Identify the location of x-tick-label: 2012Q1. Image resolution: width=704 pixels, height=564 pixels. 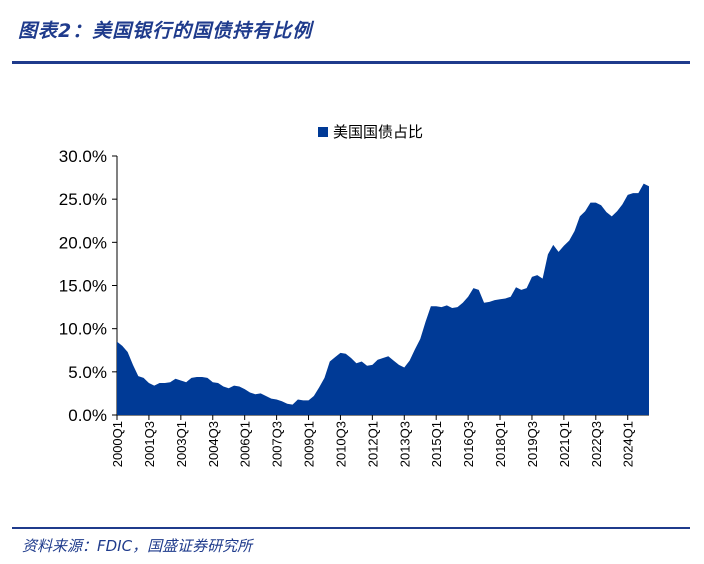
(372, 444).